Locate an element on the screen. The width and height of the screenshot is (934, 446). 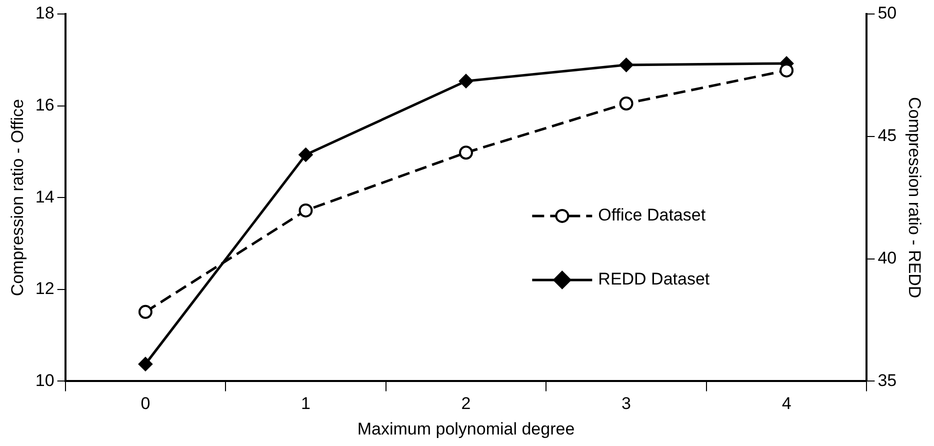
y-tick-label: 10 is located at coordinates (44, 380).